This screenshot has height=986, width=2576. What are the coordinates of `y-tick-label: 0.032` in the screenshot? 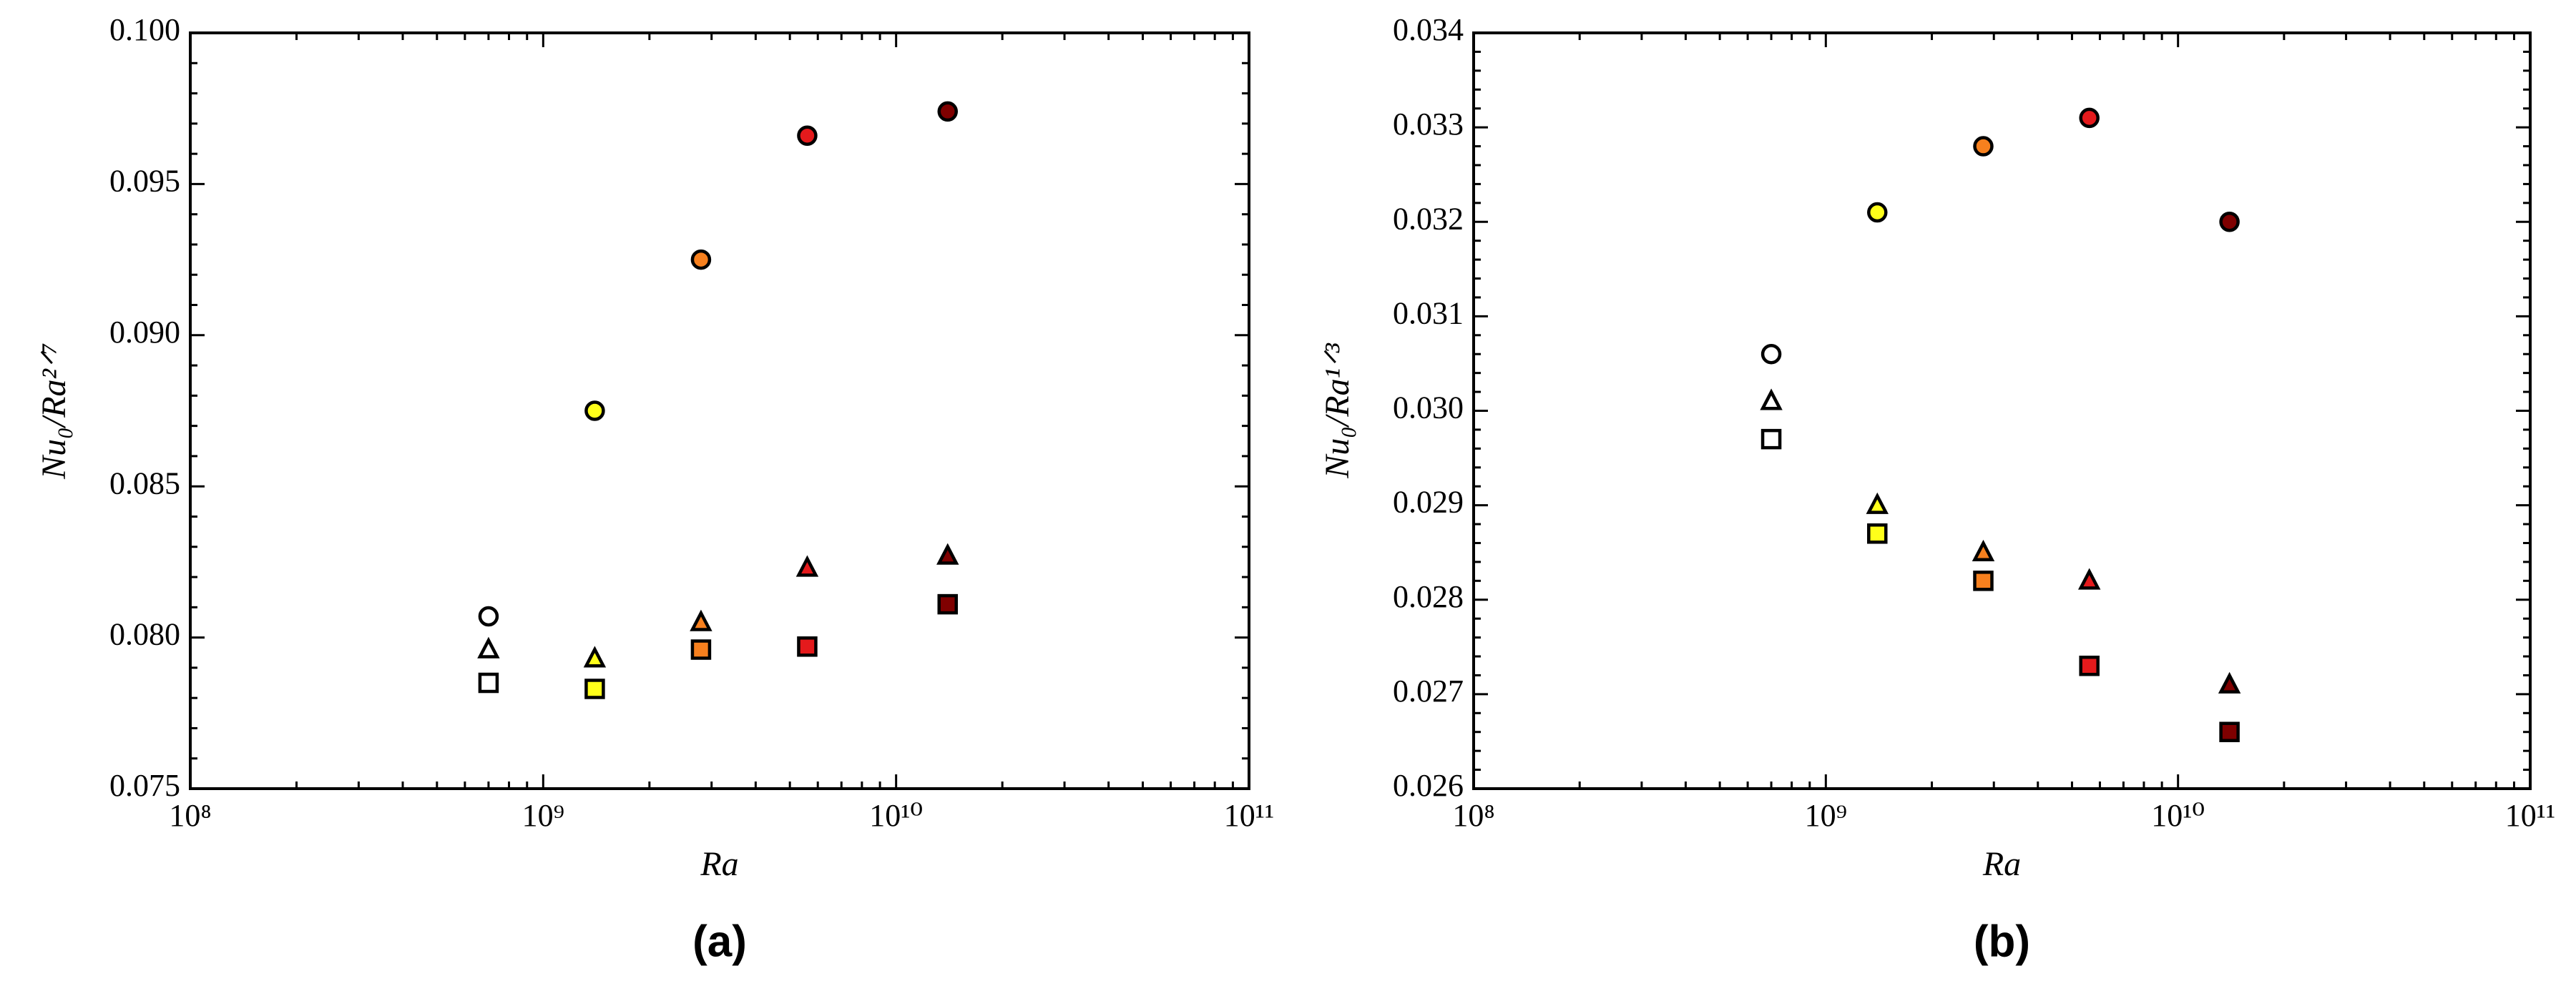 It's located at (1428, 219).